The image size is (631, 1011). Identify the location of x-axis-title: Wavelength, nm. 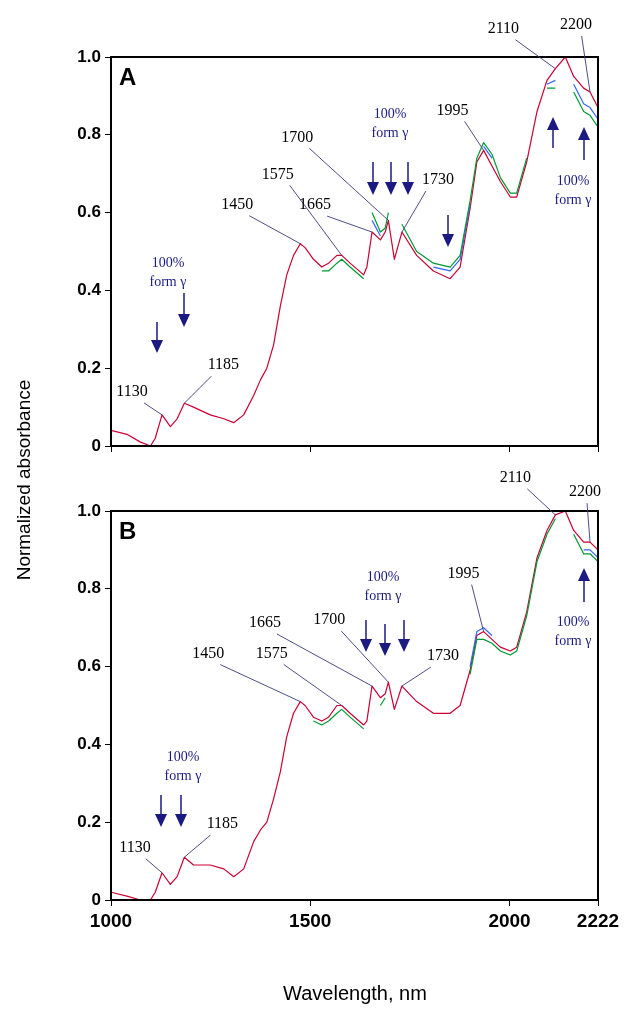
(355, 993).